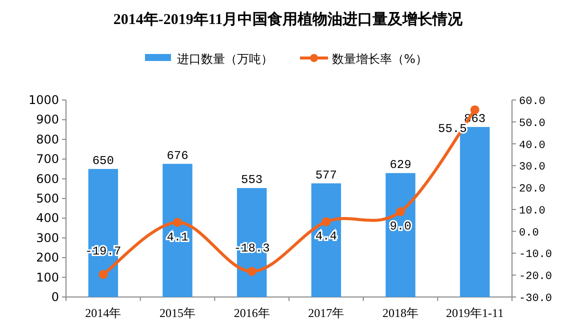 The height and width of the screenshot is (327, 576). What do you see at coordinates (47, 218) in the screenshot?
I see `y-tick-label: 400` at bounding box center [47, 218].